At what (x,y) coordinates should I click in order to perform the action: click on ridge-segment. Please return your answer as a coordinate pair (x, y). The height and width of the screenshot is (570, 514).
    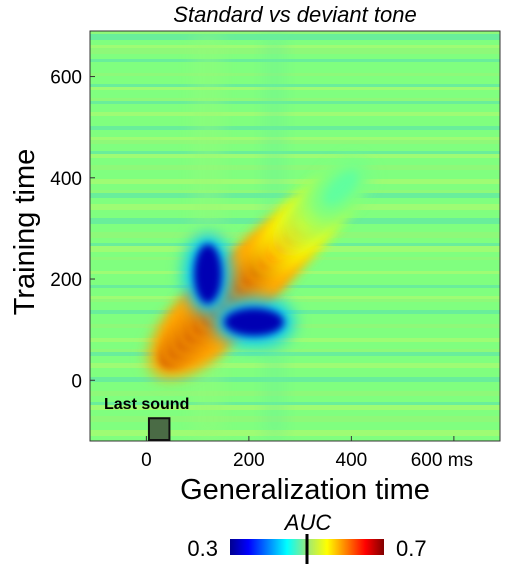
    Looking at the image, I should click on (341, 188).